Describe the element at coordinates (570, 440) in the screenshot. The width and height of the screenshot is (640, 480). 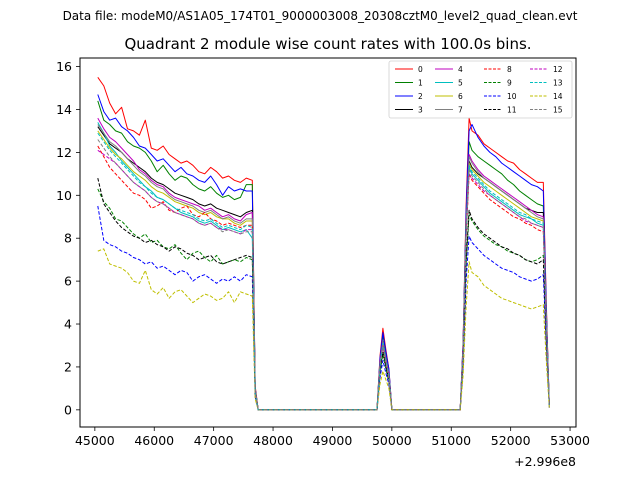
I see `x-tick-label: 53000` at that location.